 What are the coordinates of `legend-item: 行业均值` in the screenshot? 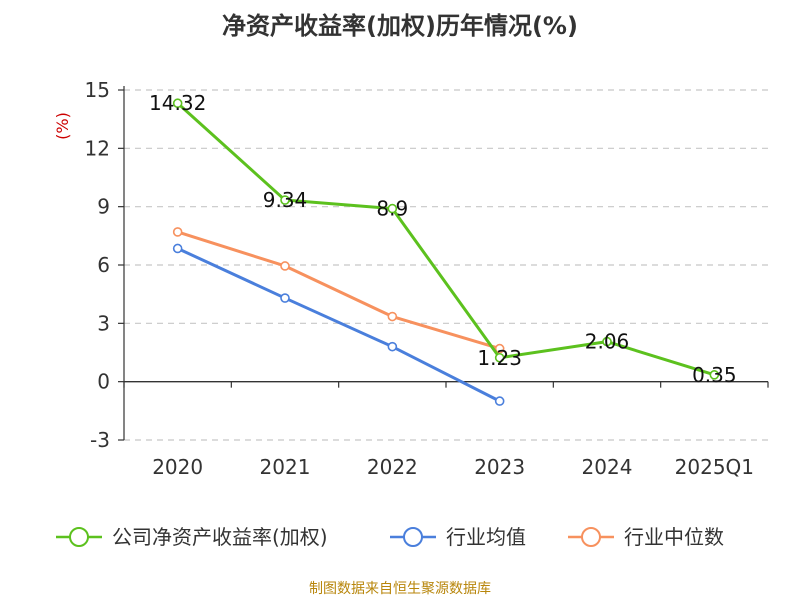 It's located at (458, 537).